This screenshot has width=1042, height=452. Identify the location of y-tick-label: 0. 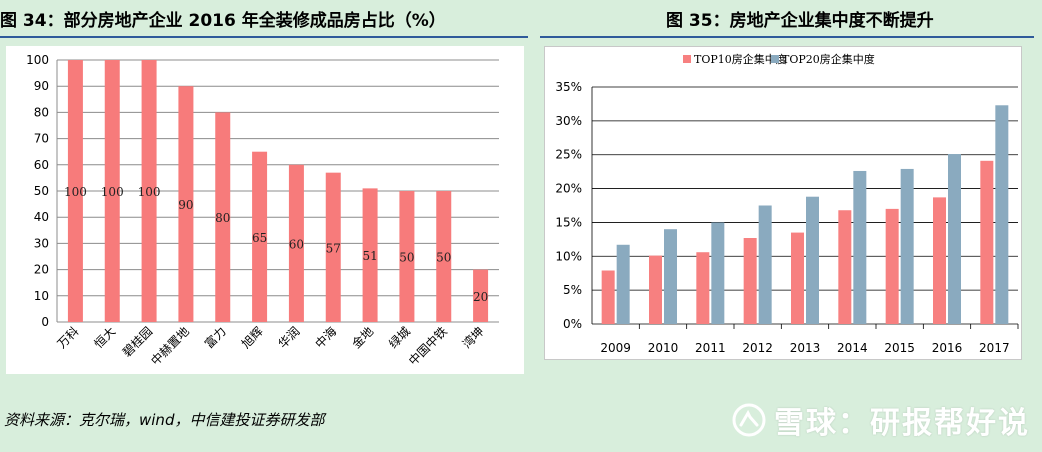
(45, 322).